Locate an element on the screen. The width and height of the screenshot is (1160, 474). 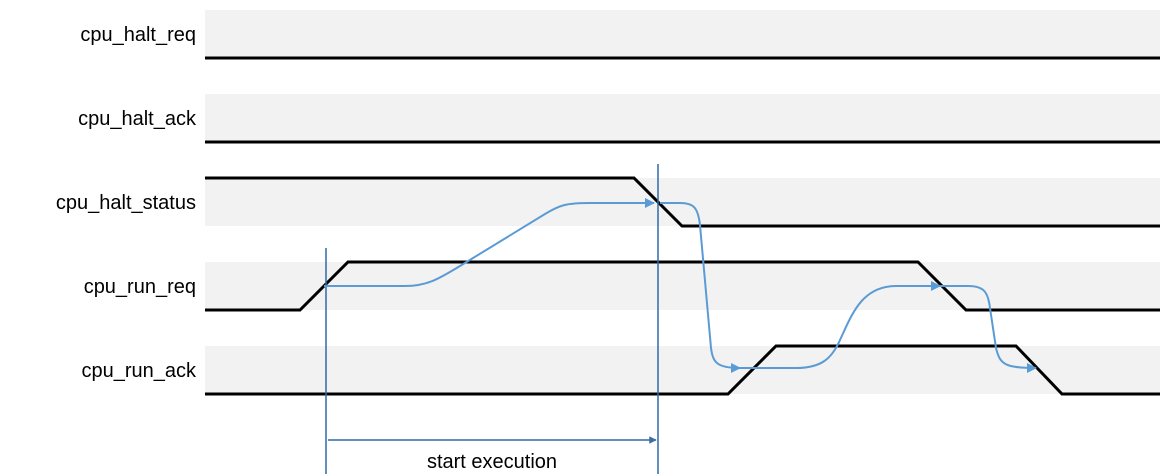
lane-bg-cpu-run-ack is located at coordinates (682, 370).